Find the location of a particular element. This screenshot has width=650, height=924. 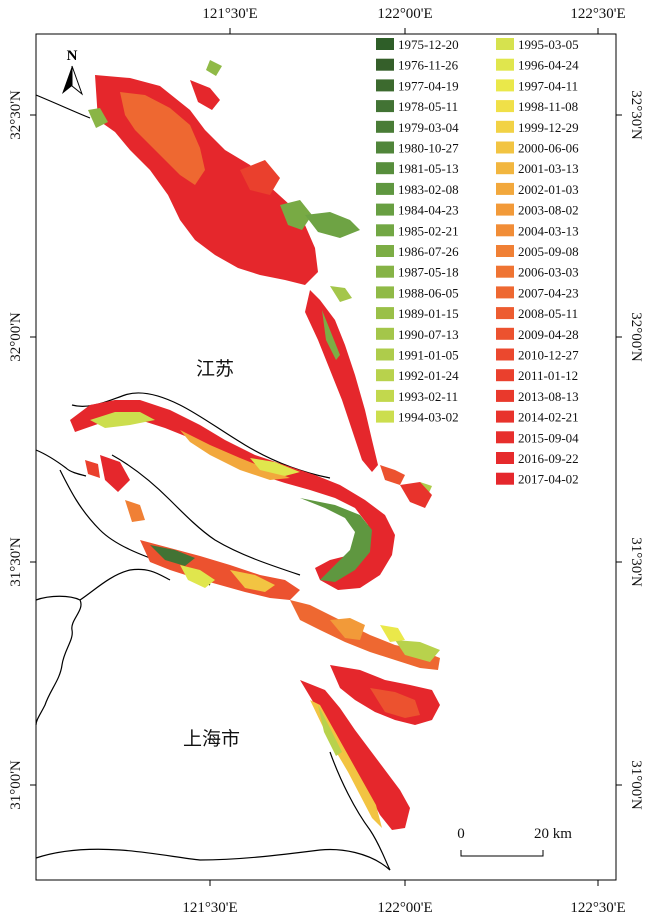

region-label-jiangsu: 江苏 is located at coordinates (215, 369).